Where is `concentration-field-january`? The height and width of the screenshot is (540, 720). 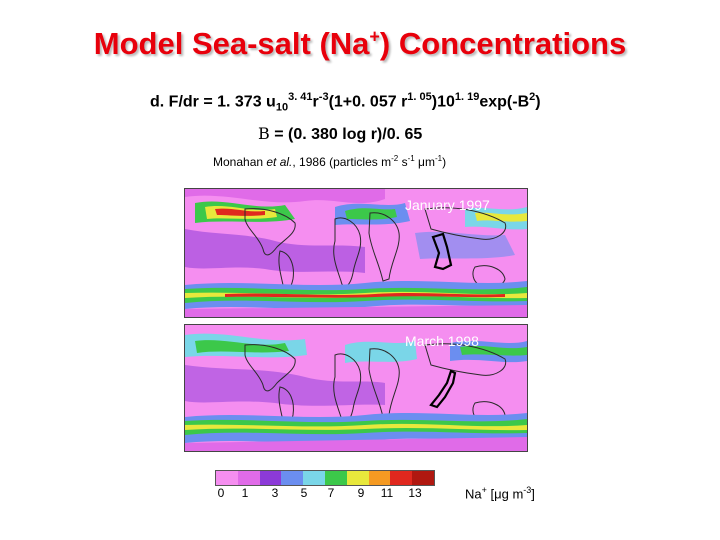 concentration-field-january is located at coordinates (356, 253).